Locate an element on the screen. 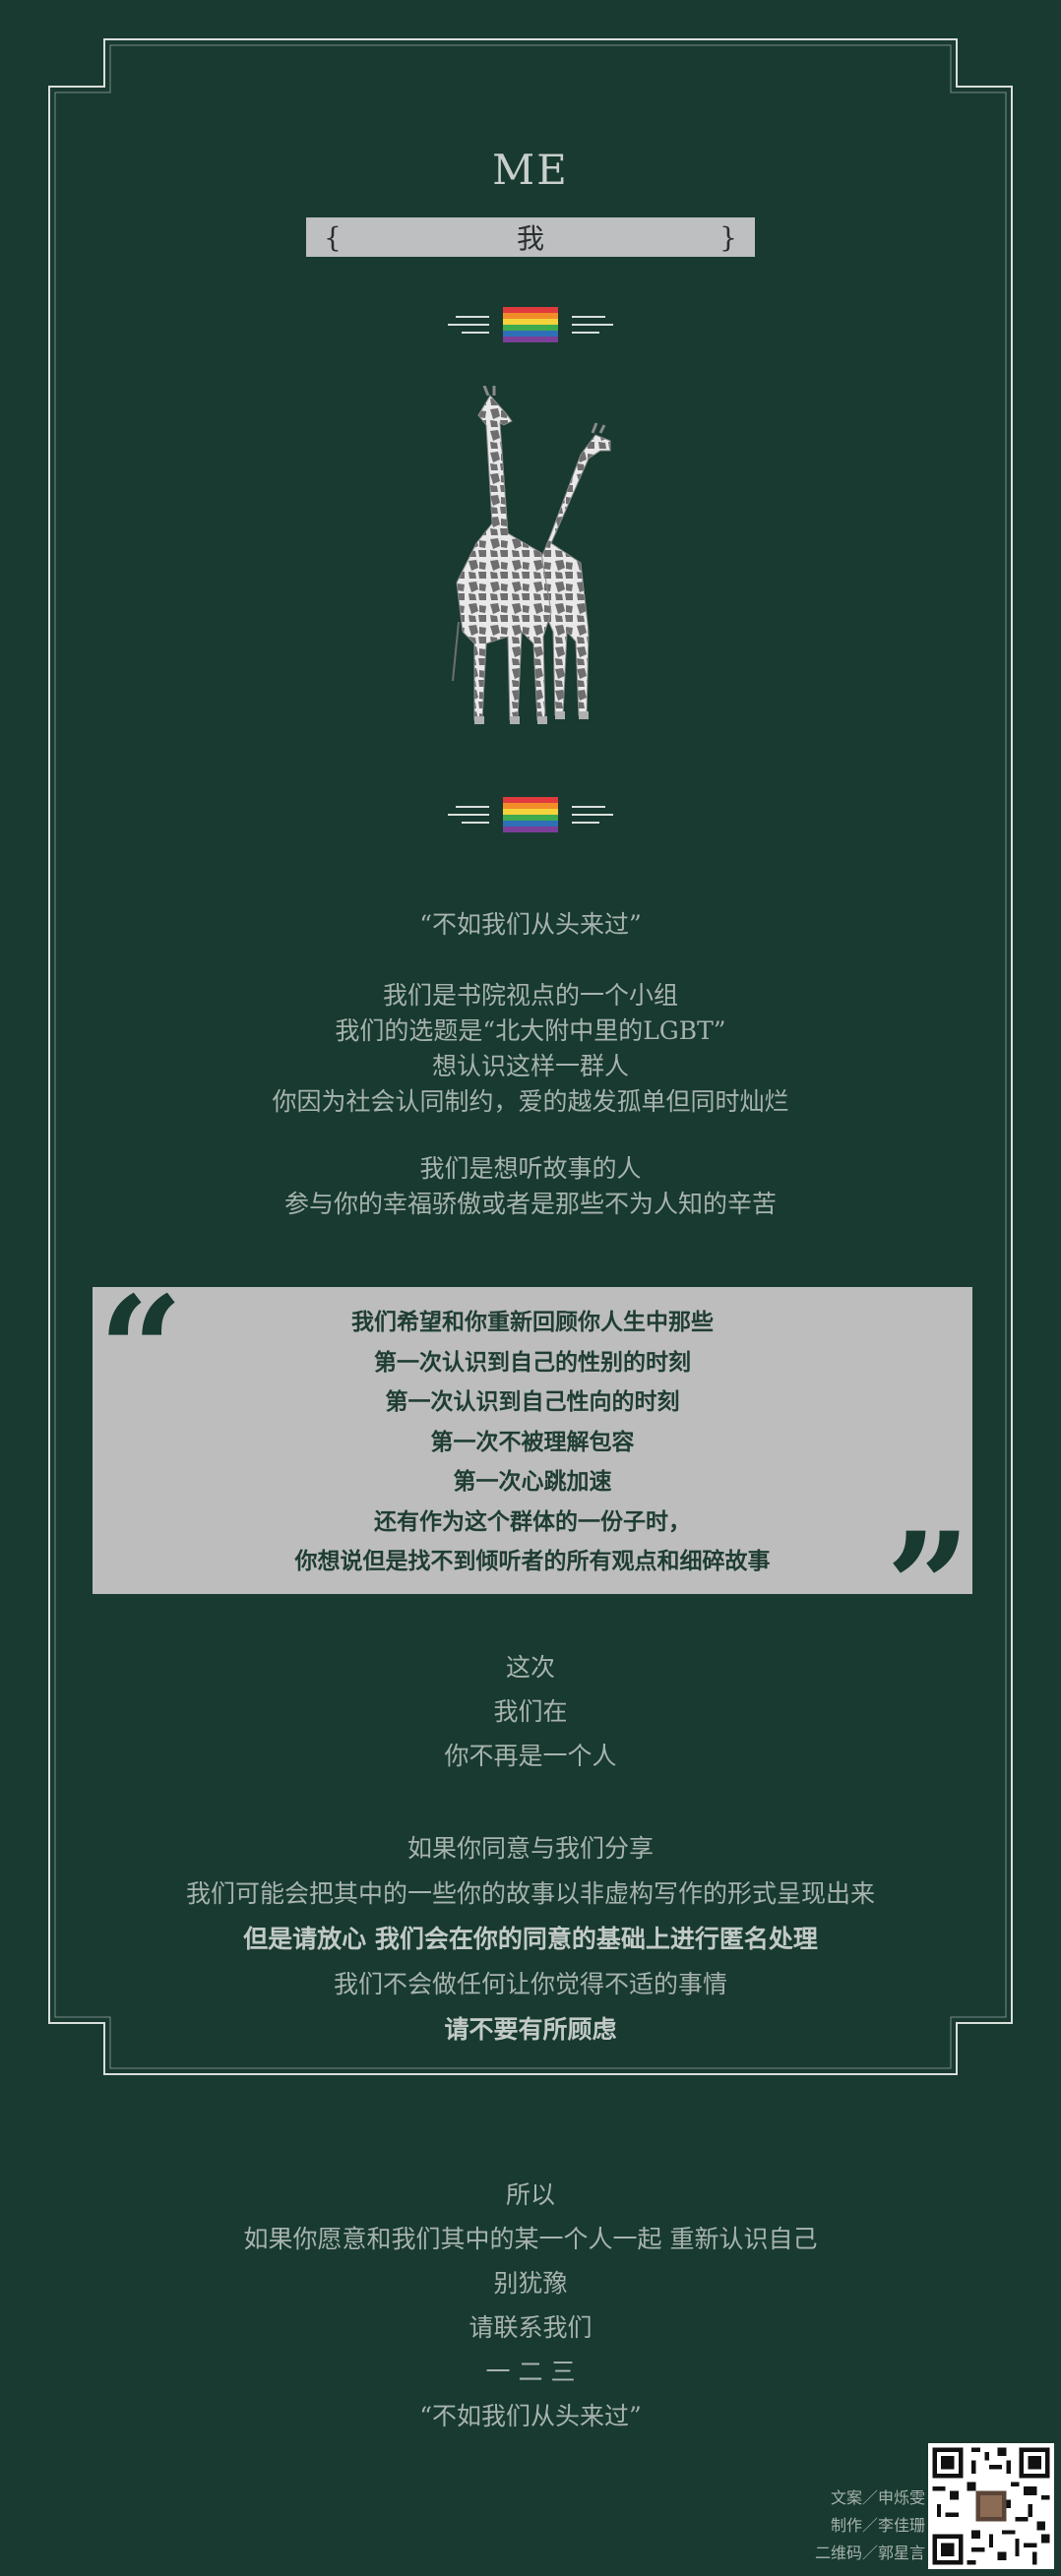  quote-line: 第一次认识到自己性向的时刻 is located at coordinates (532, 1402).